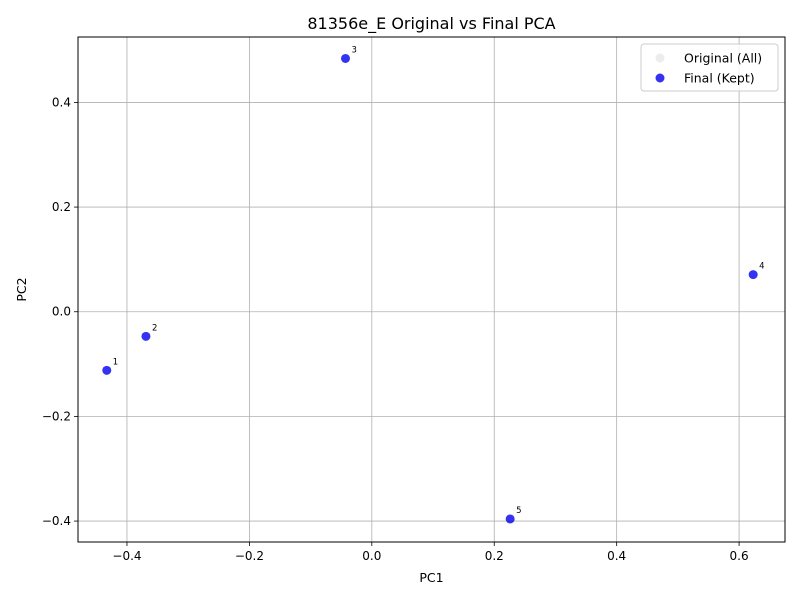  Describe the element at coordinates (431, 577) in the screenshot. I see `x-axis-label: PC1` at that location.